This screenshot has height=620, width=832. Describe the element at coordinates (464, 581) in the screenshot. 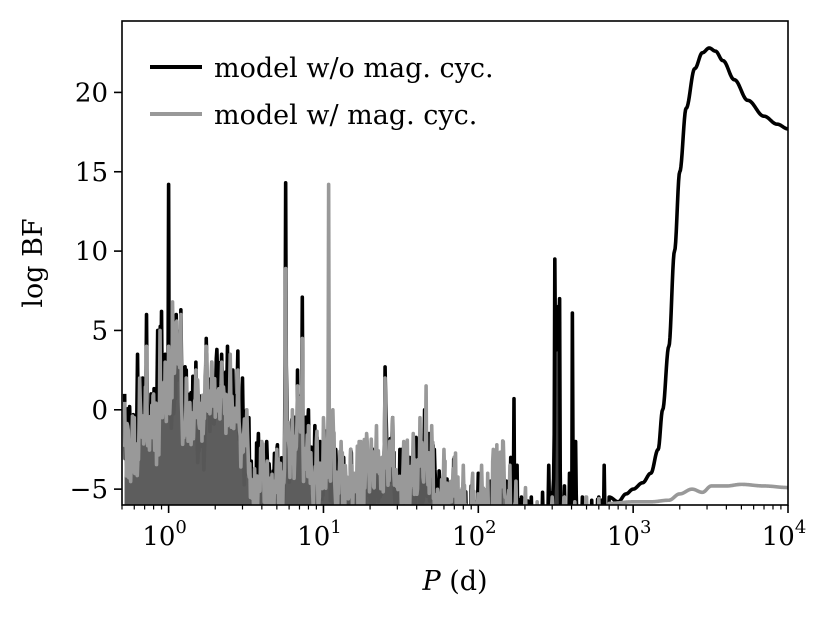

I see `x-axis-label-unit: (d)` at that location.